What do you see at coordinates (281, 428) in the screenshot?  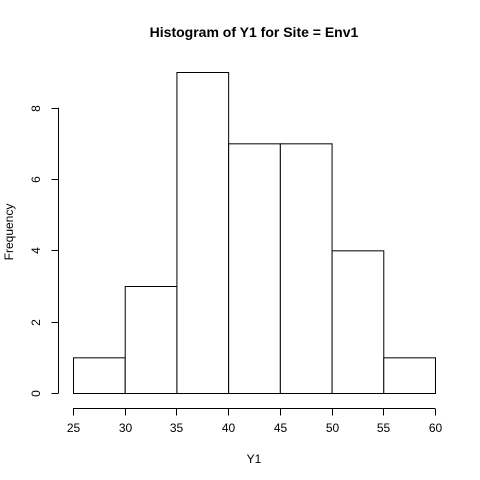 I see `x-tick-label: 45` at bounding box center [281, 428].